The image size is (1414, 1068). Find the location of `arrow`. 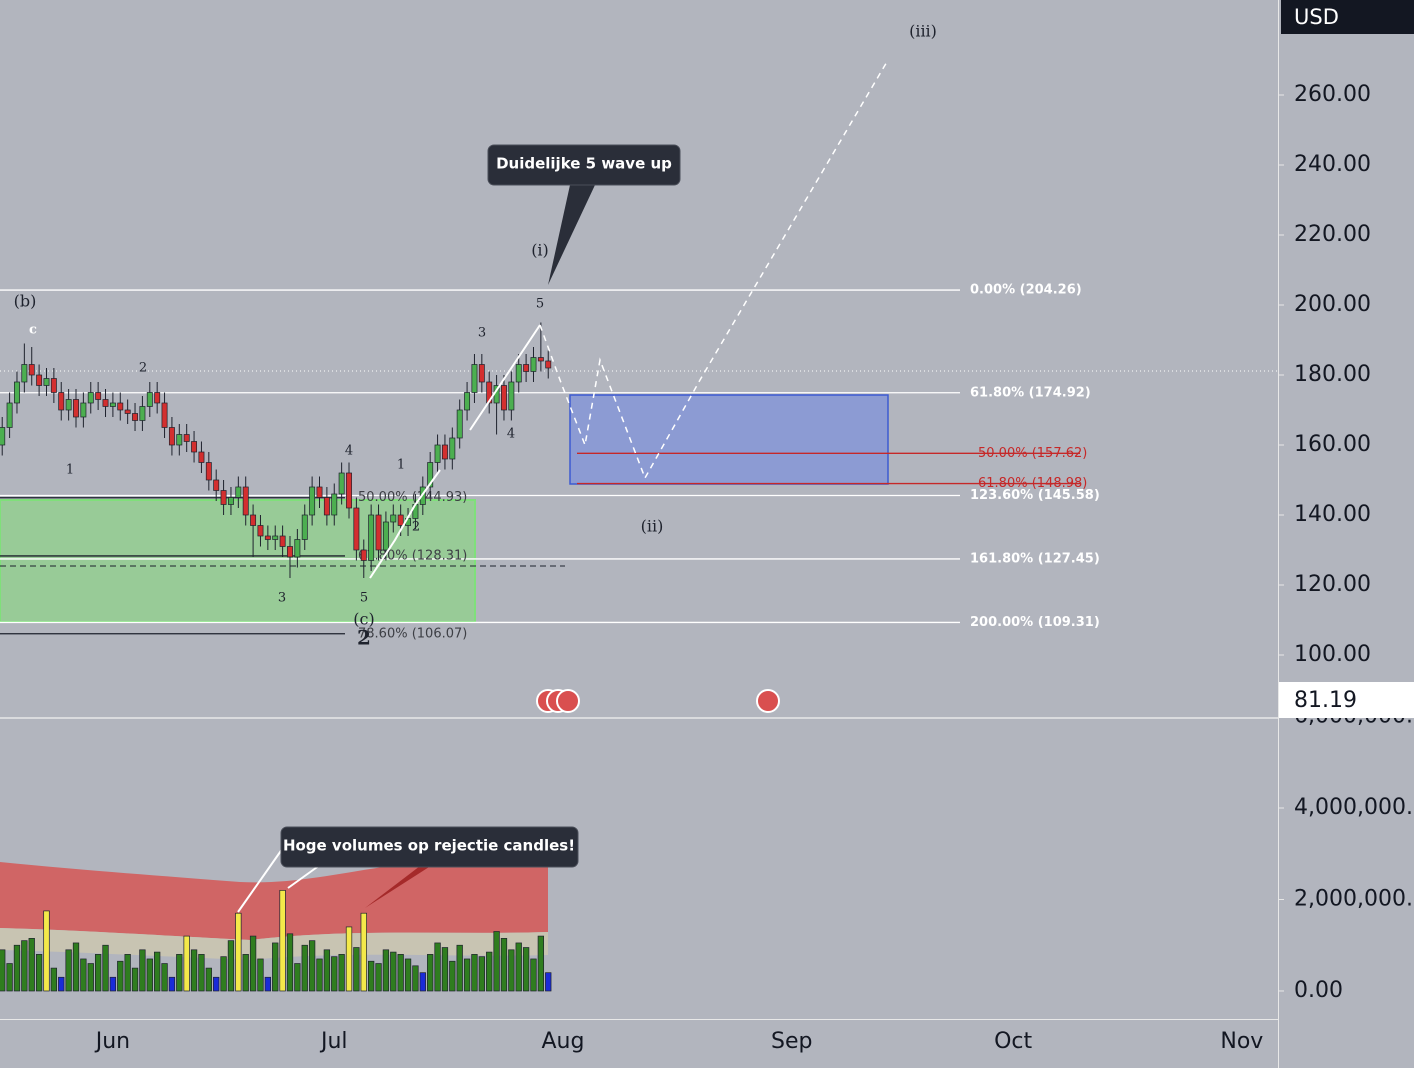

arrow is located at coordinates (261, 878).